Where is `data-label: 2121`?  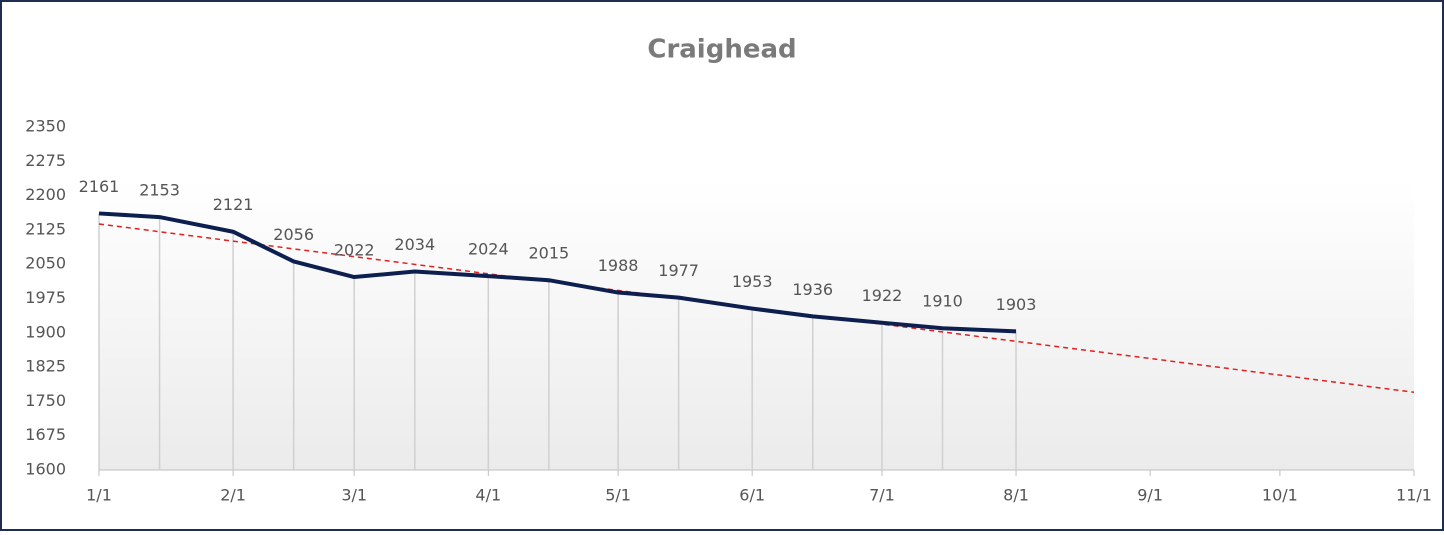
data-label: 2121 is located at coordinates (233, 204).